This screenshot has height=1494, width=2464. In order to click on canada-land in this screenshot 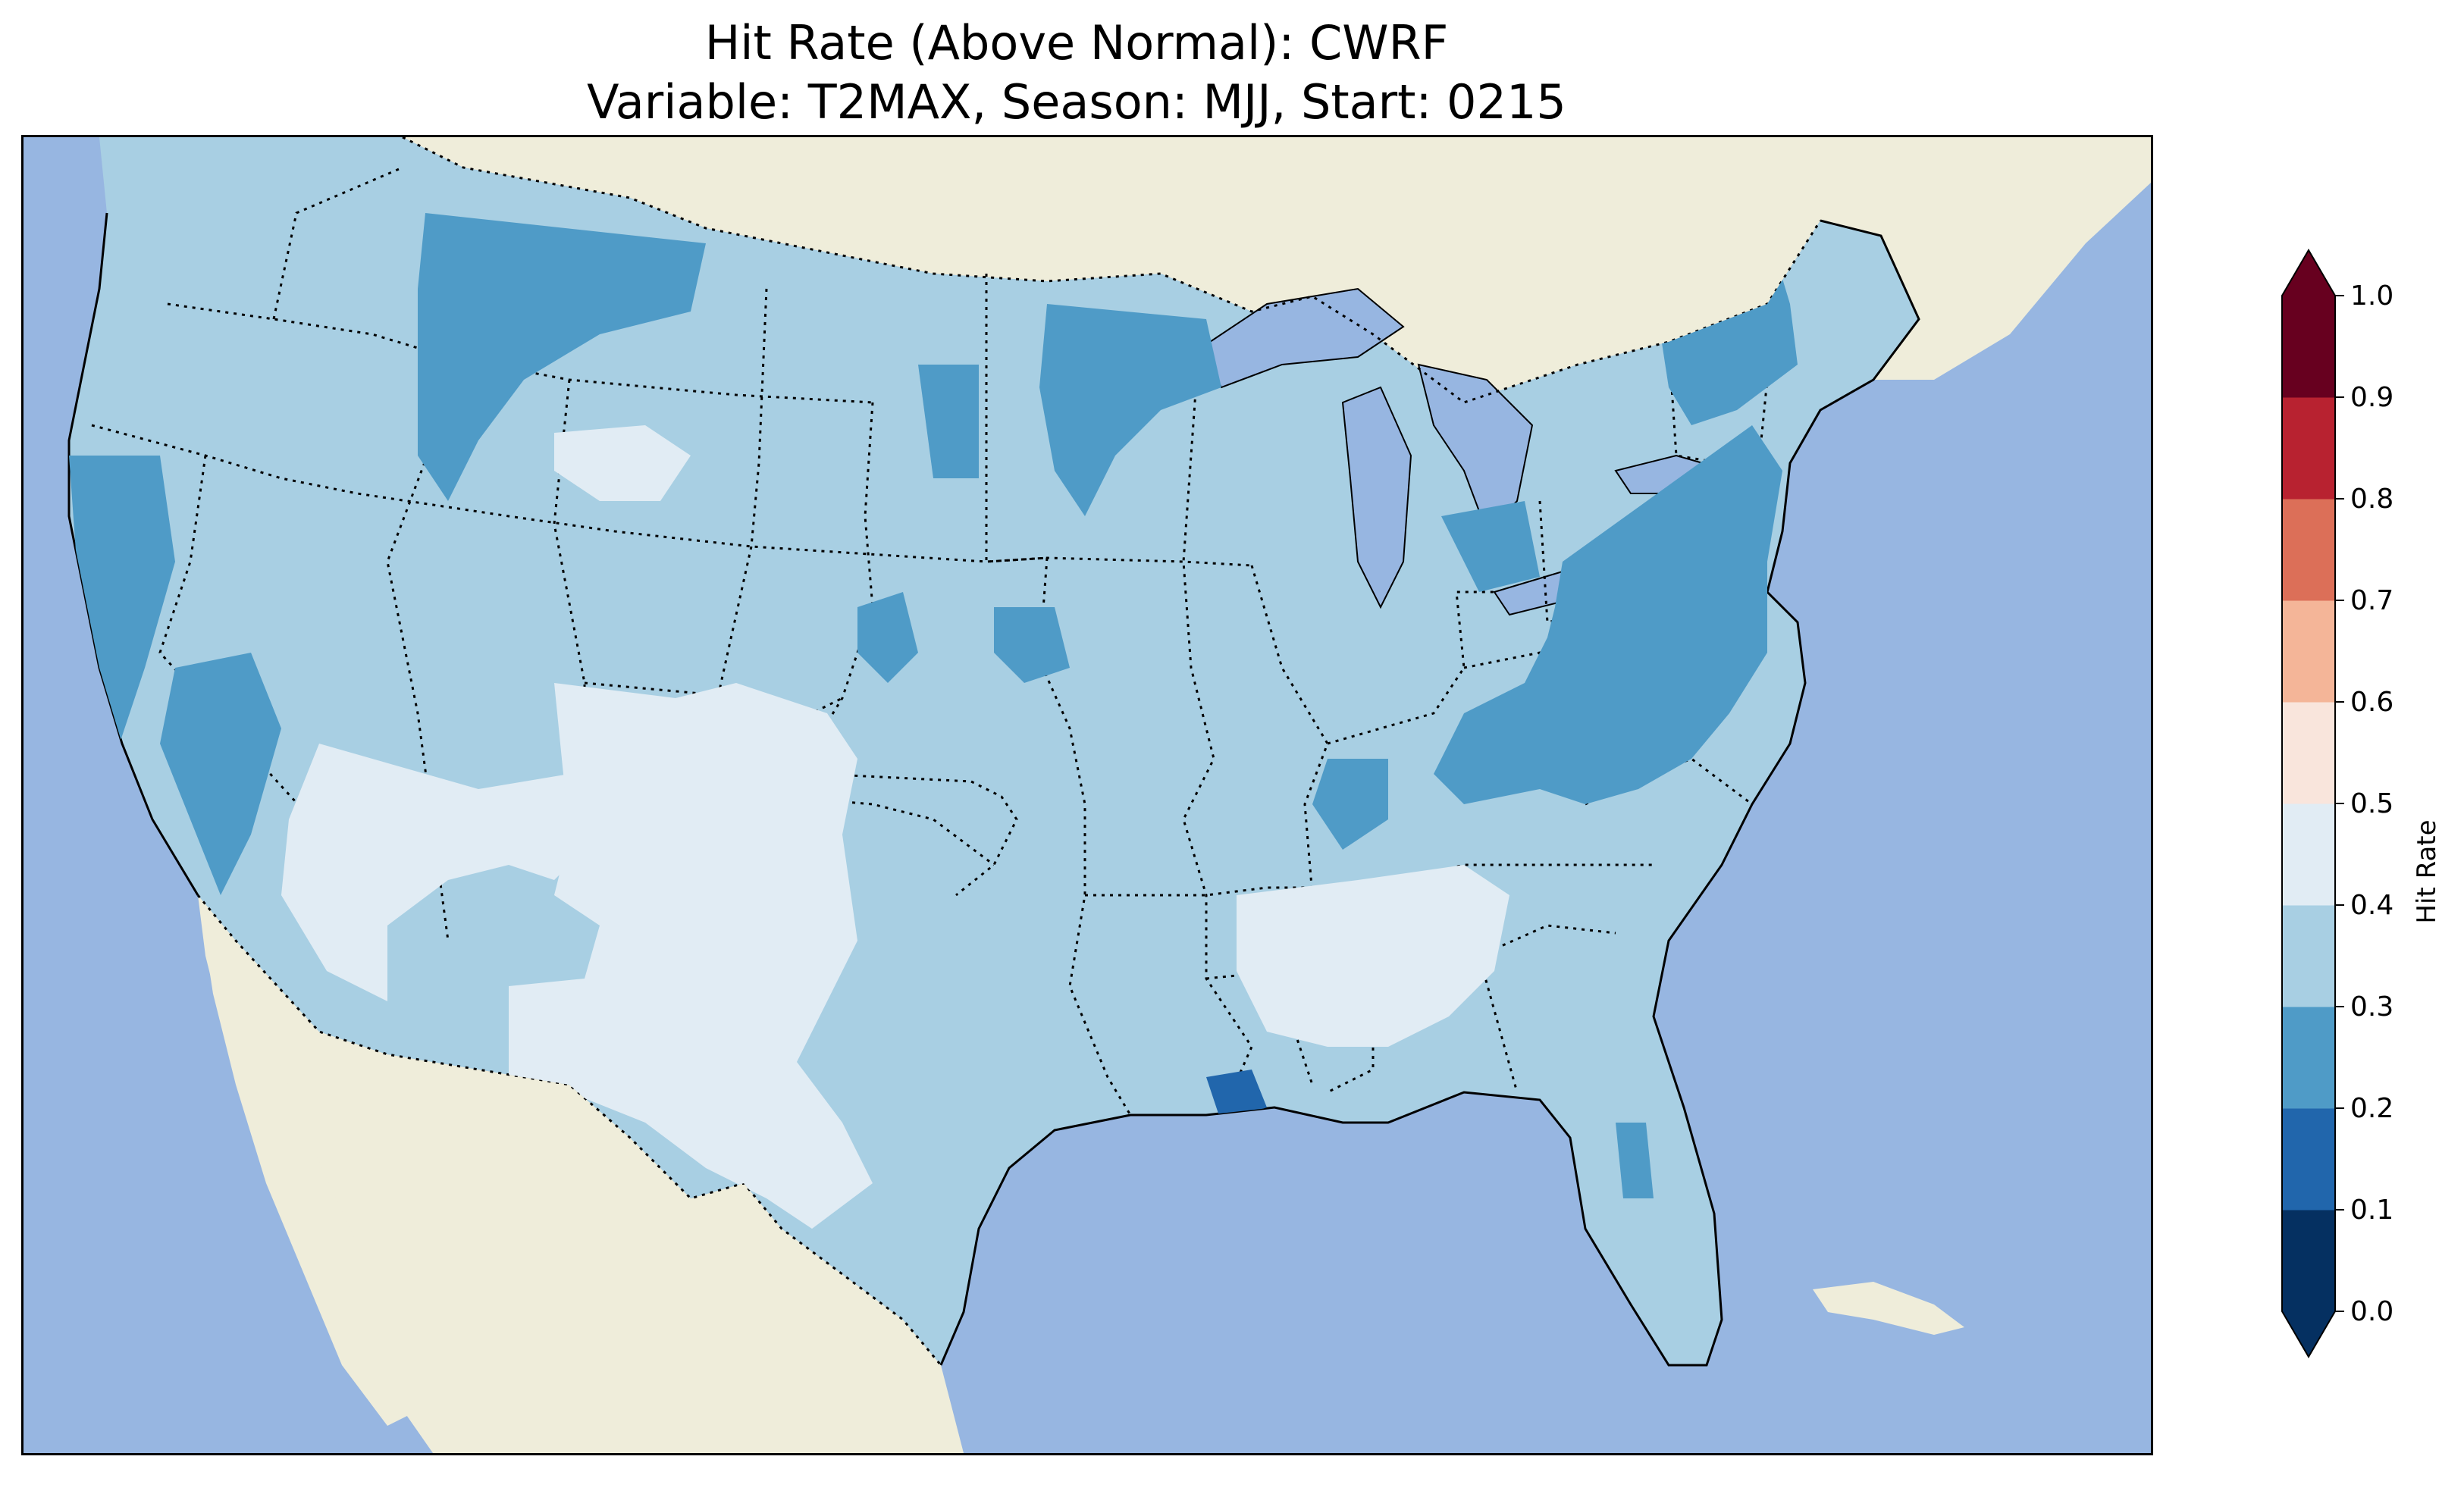, I will do `click(1156, 269)`.